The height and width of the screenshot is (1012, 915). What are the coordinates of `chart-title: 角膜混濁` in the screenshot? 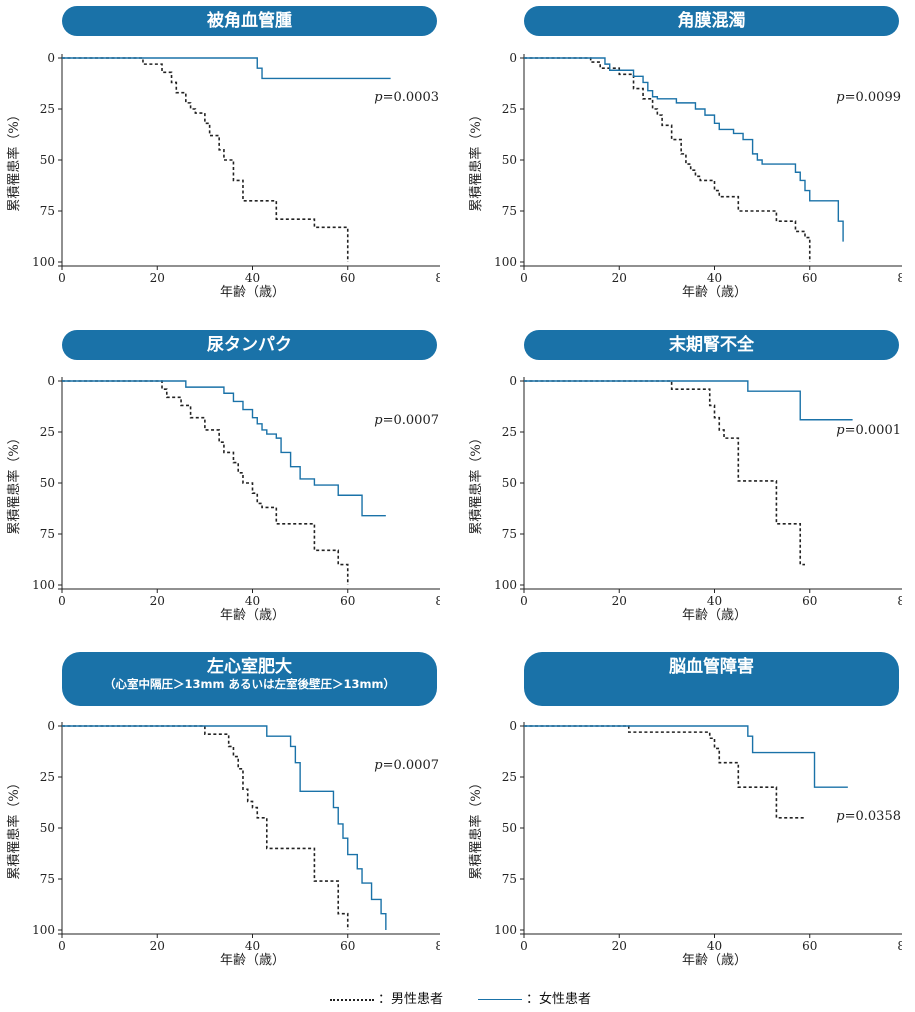 It's located at (711, 21).